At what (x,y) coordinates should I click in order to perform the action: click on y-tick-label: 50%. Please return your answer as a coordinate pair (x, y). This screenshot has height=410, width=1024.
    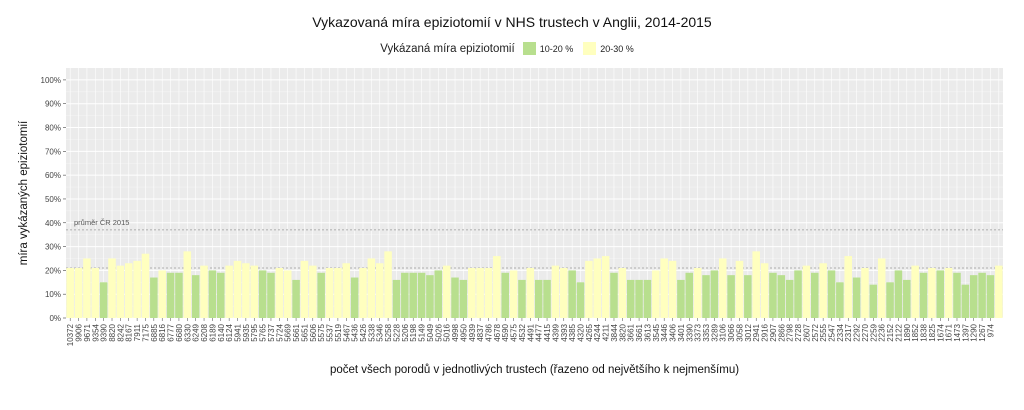
    Looking at the image, I should click on (53, 199).